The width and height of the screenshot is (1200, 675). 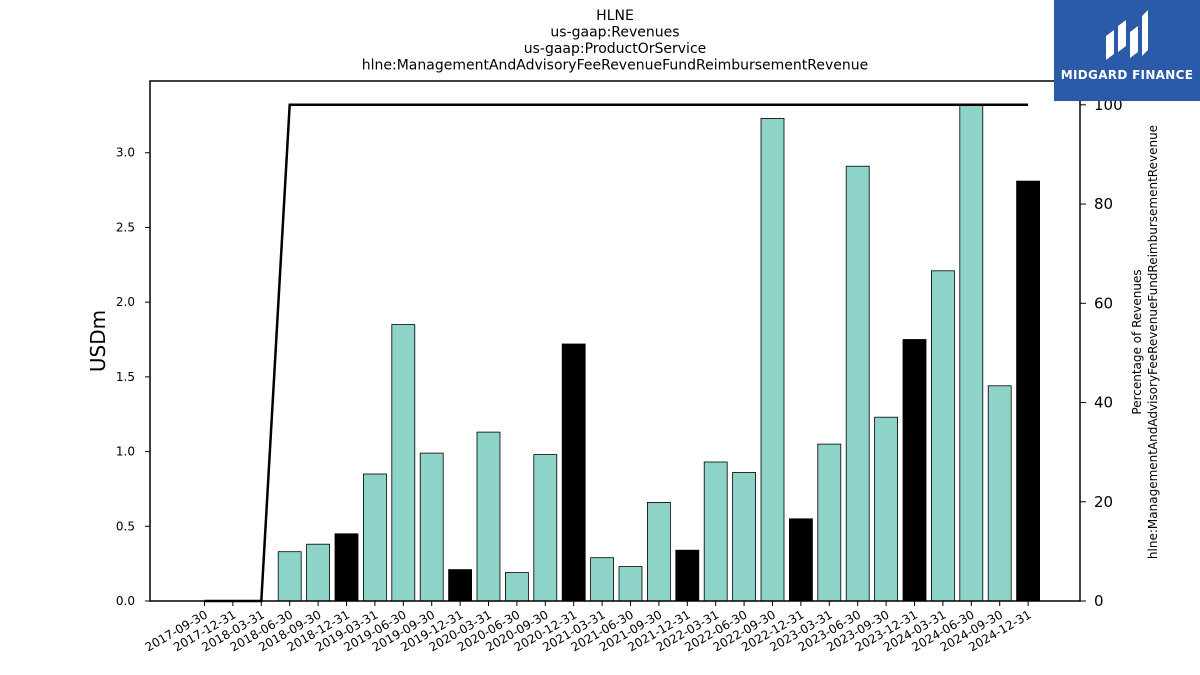 I want to click on midgard-logo-icon, so click(x=1127, y=35).